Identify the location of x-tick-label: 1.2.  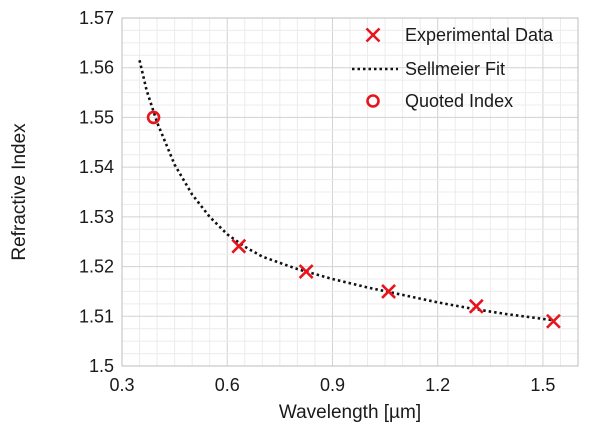
(437, 385).